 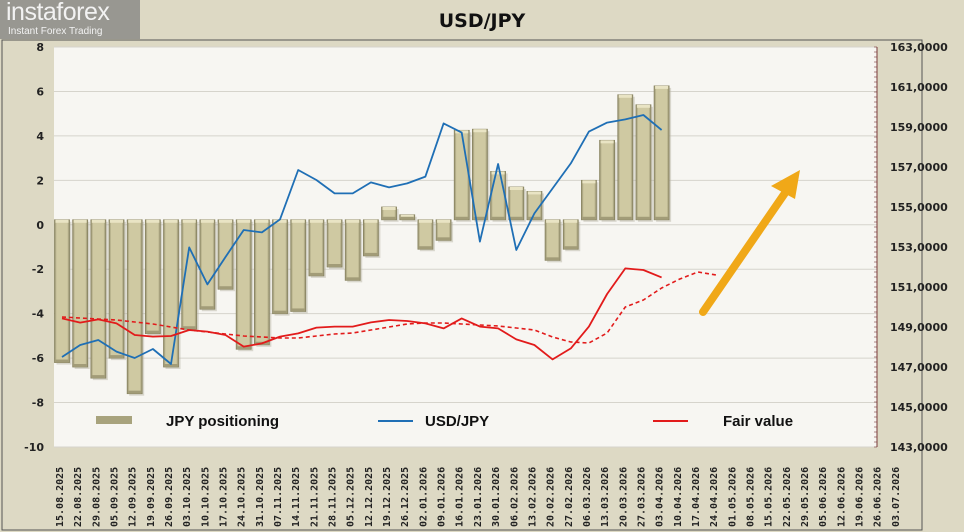 I want to click on x-tick-label: 10.04.2026, so click(x=678, y=497).